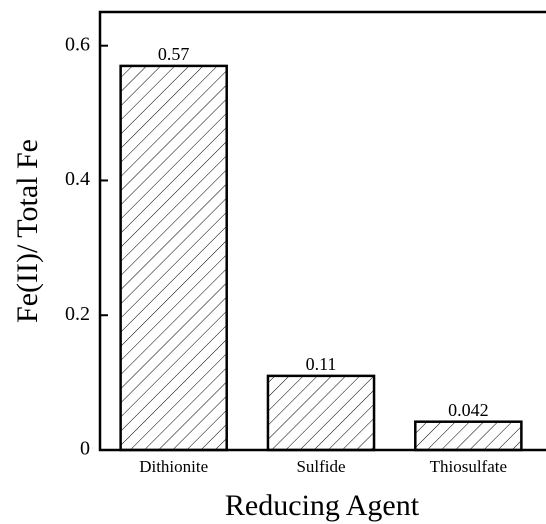 The height and width of the screenshot is (524, 546). Describe the element at coordinates (173, 466) in the screenshot. I see `x-tick-label: Dithionite` at that location.